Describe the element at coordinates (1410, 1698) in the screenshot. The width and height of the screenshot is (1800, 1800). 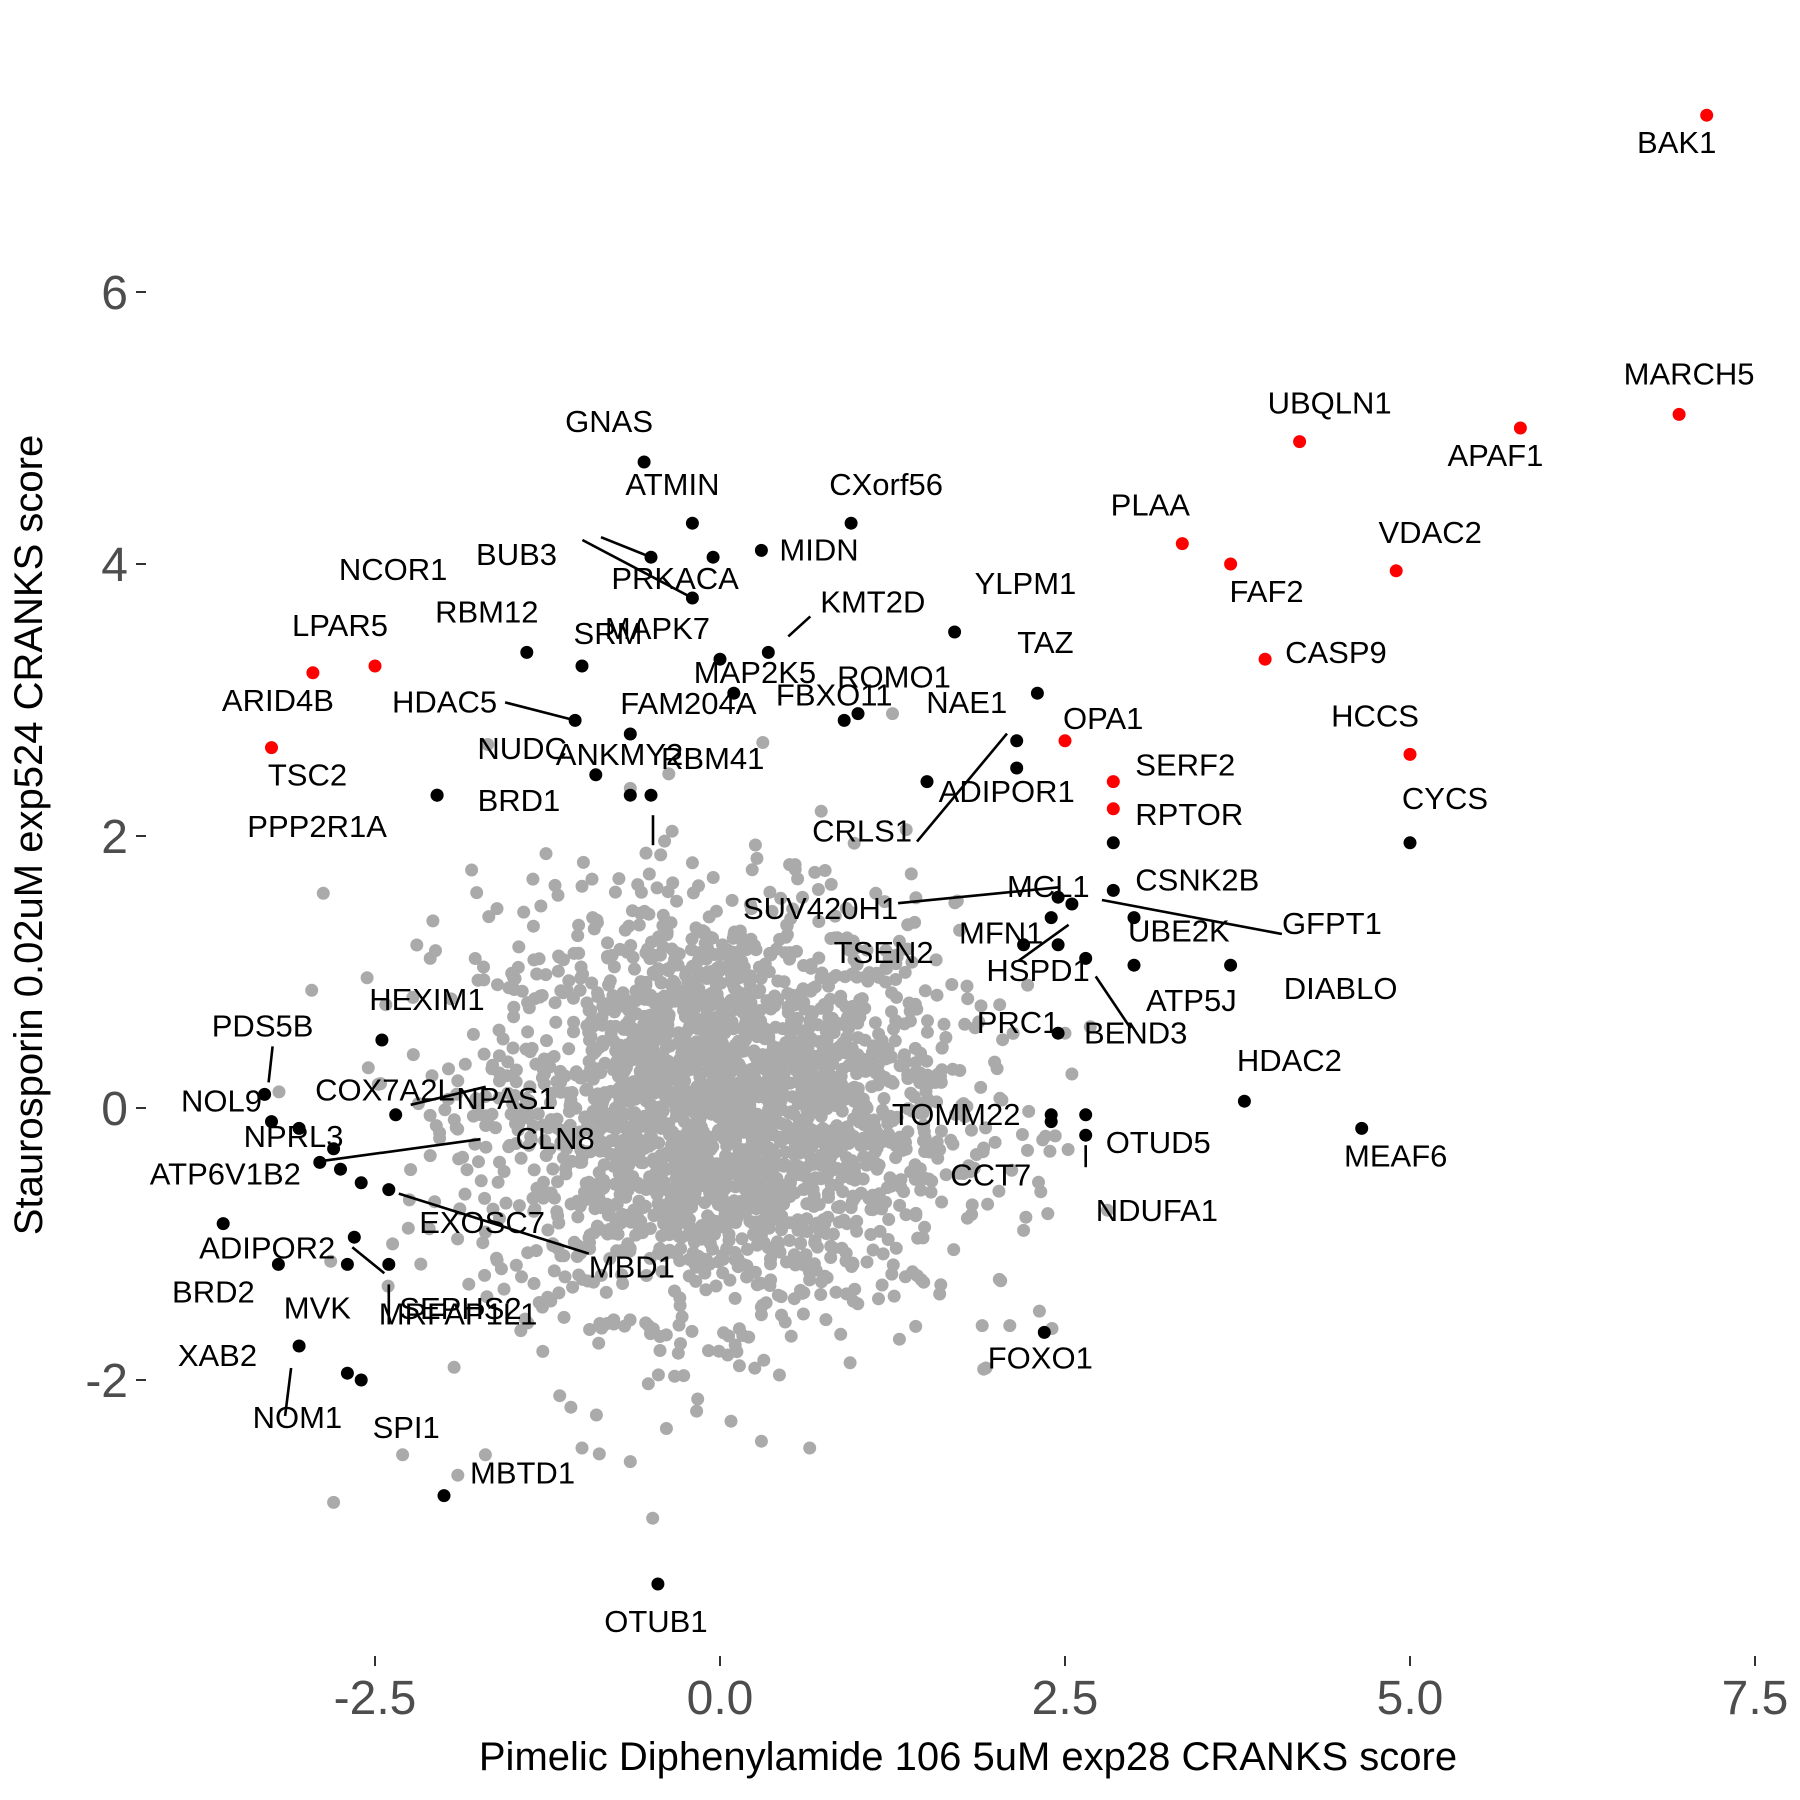
I see `x-tick-label: 5.0` at that location.